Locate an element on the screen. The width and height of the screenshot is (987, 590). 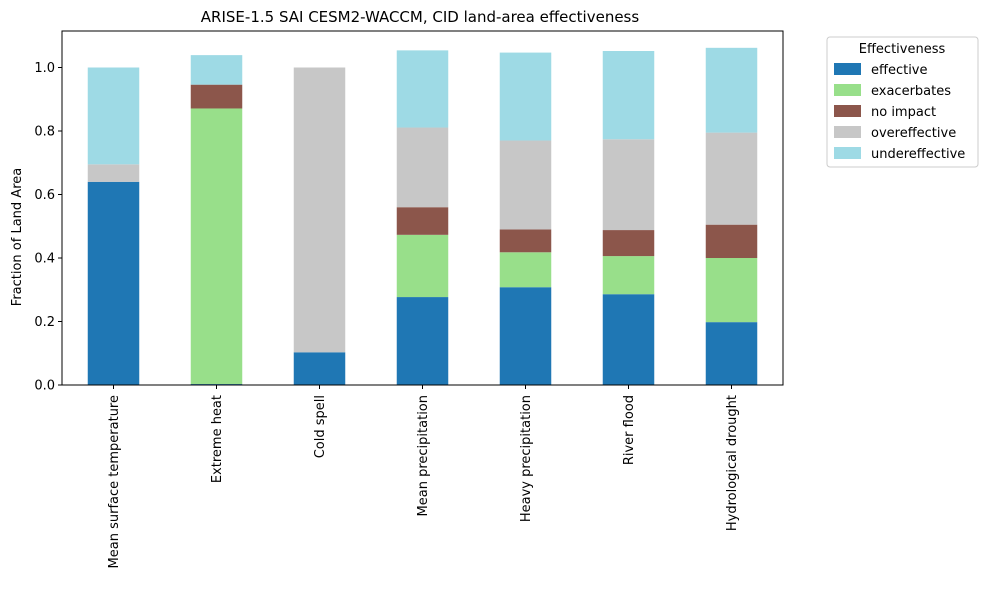
legend-title: Effectiveness is located at coordinates (902, 49).